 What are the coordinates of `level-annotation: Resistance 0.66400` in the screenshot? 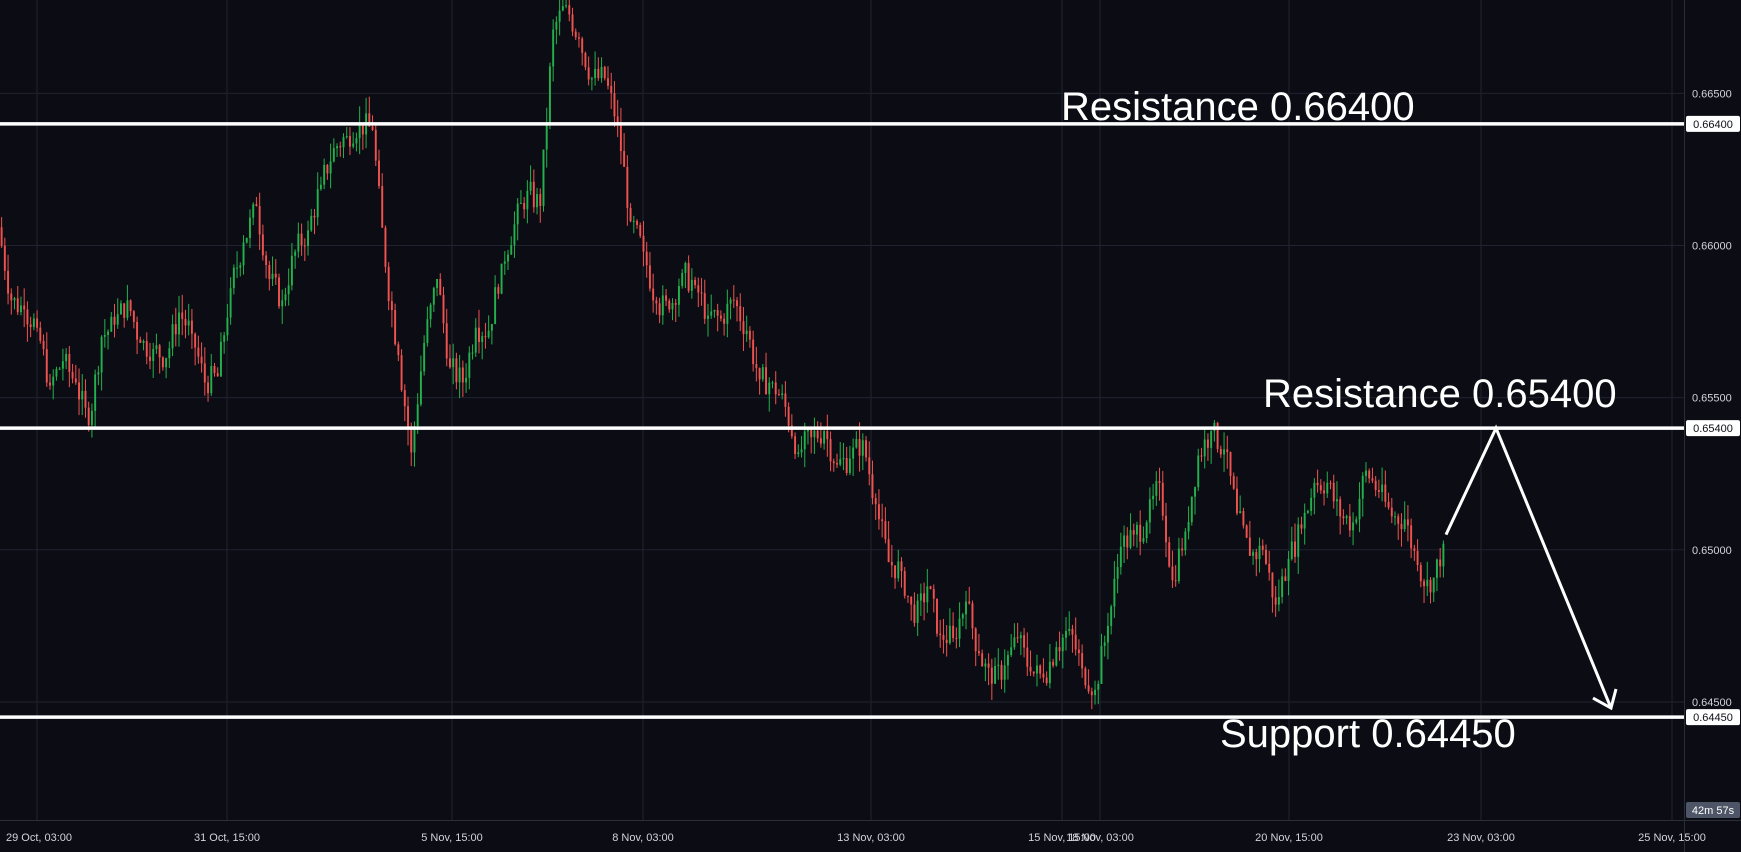 It's located at (1238, 107).